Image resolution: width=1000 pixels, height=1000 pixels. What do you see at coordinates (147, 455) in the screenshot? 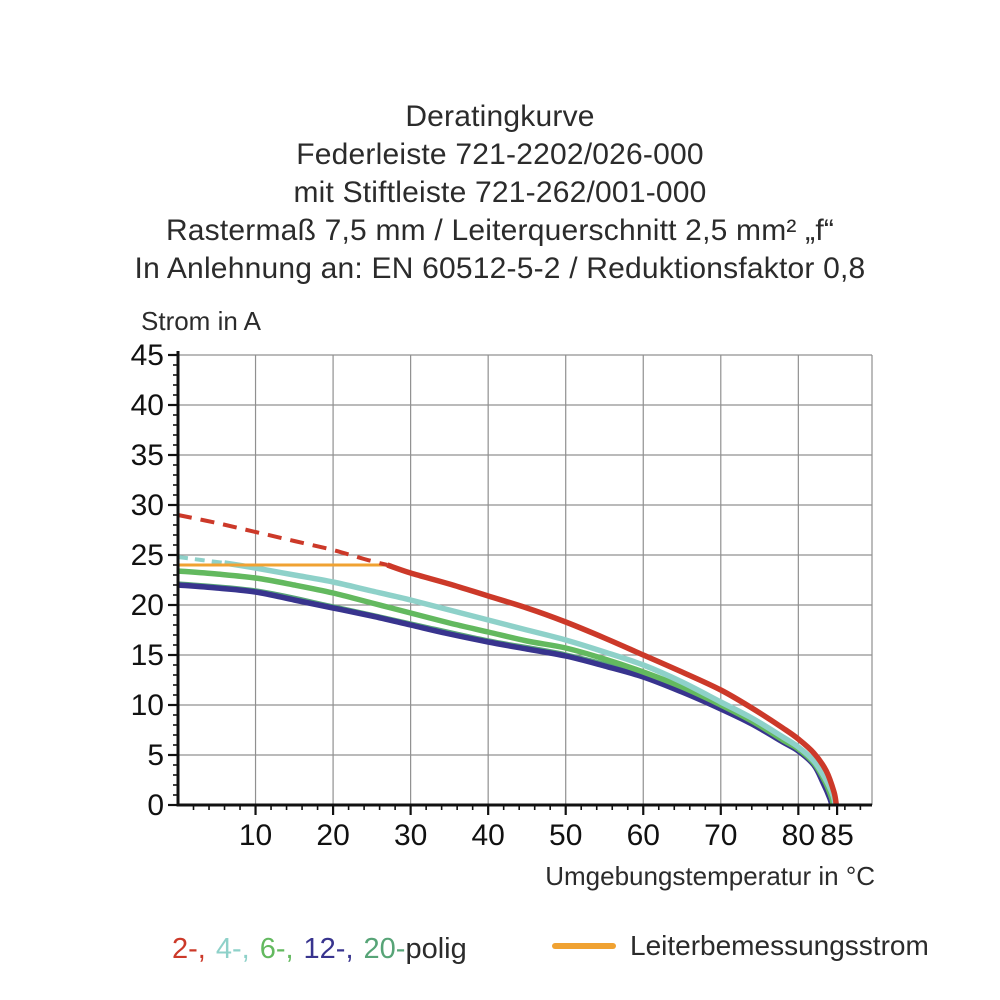
I see `y-tick-label: 35` at bounding box center [147, 455].